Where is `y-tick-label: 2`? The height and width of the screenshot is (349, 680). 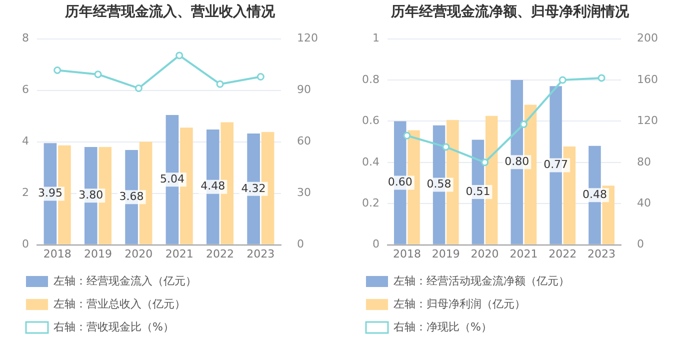 y-tick-label: 2 is located at coordinates (25, 193).